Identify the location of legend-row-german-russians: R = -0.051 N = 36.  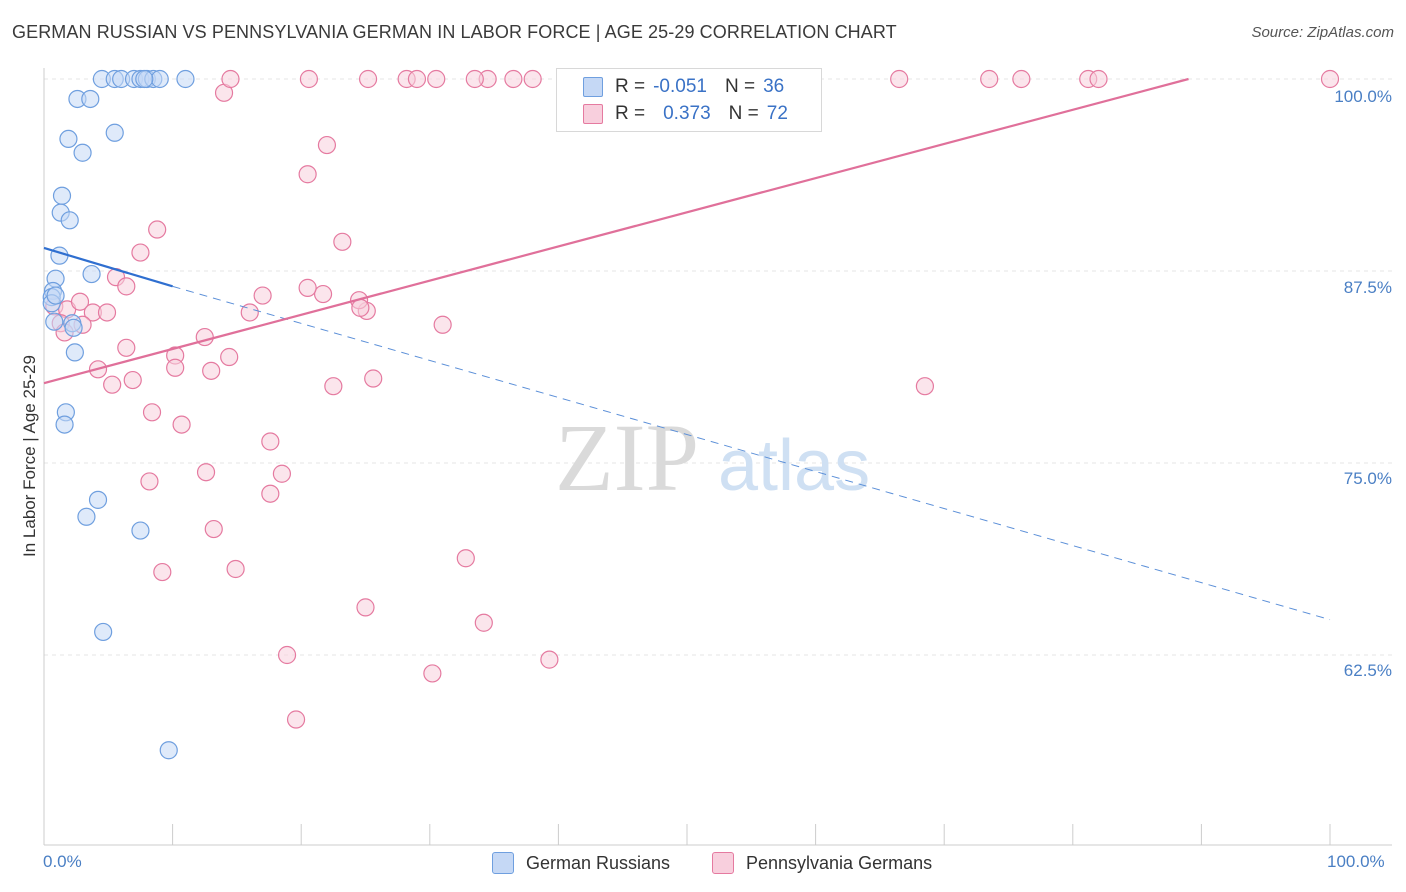
(683, 87).